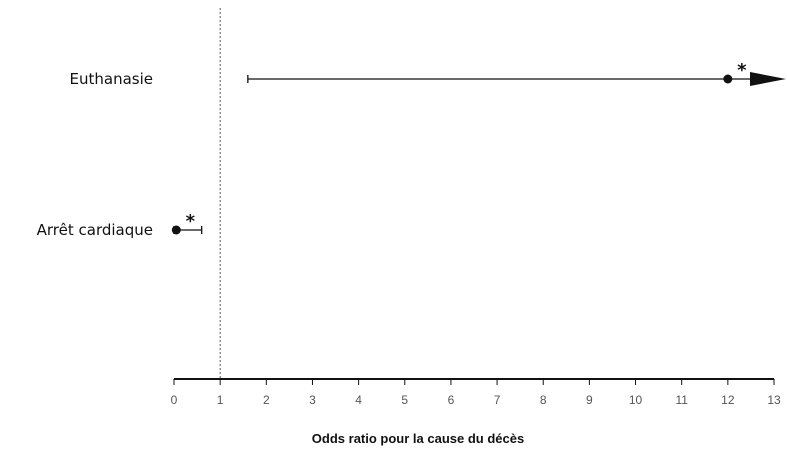 Image resolution: width=787 pixels, height=455 pixels. I want to click on x-tick-label: 0, so click(174, 400).